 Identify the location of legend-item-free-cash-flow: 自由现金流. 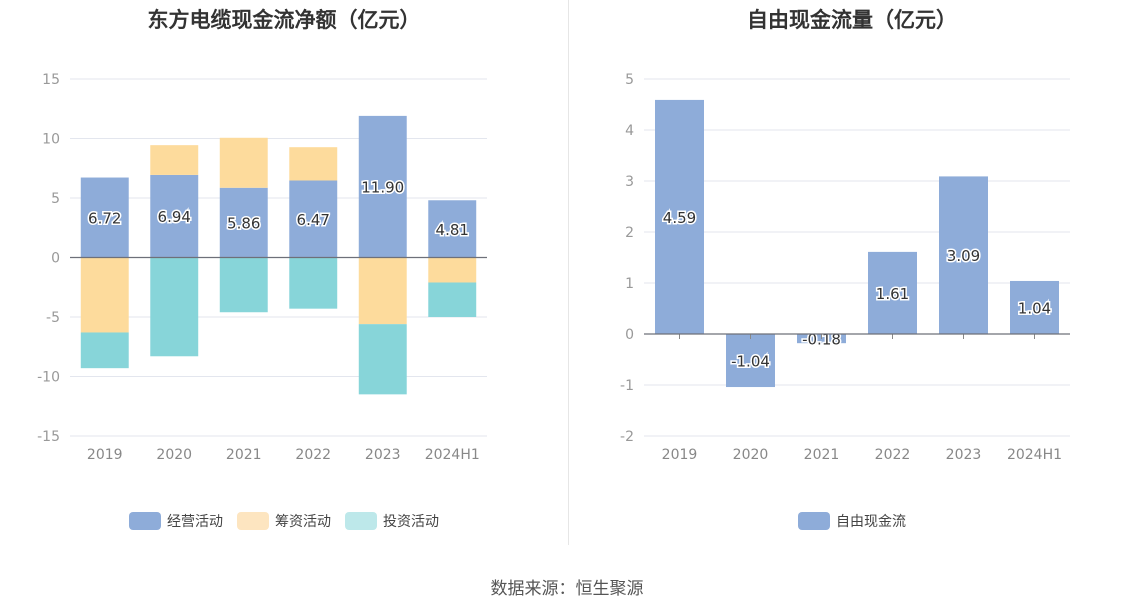
(852, 521).